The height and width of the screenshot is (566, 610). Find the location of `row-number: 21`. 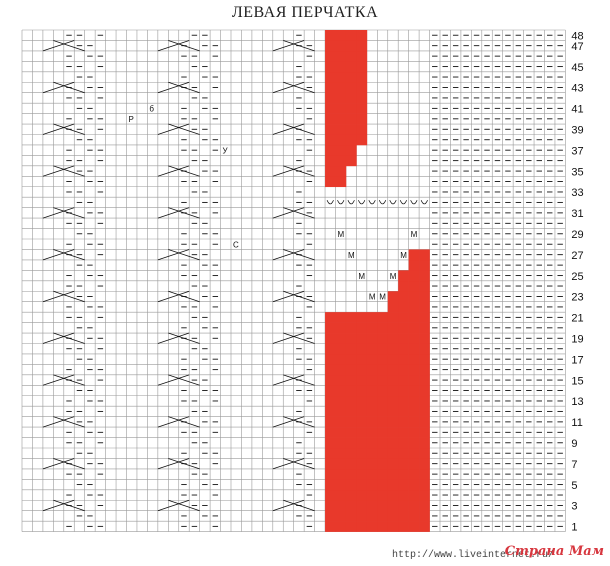

row-number: 21 is located at coordinates (577, 319).